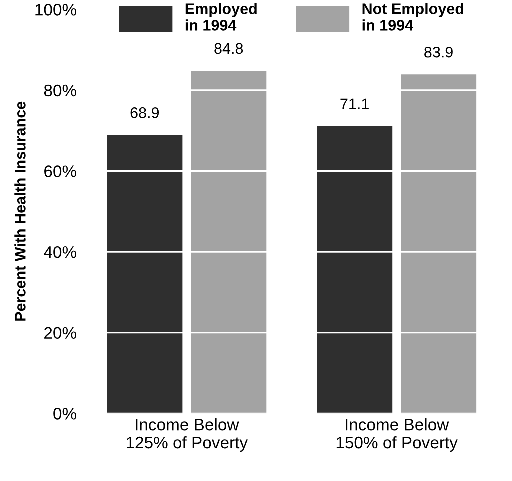  I want to click on y-tick-label: 0%, so click(65, 414).